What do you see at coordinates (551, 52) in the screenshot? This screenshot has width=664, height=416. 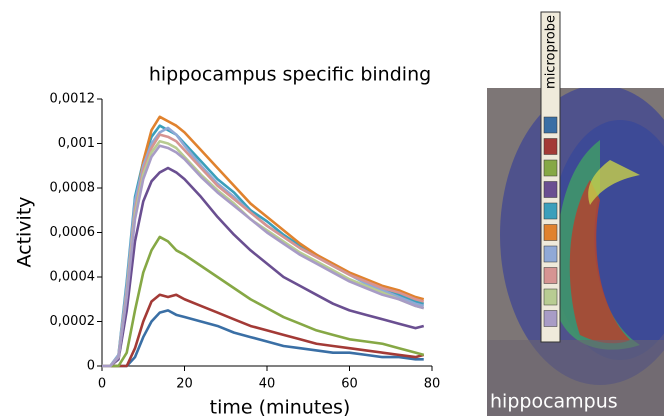 I see `legend-title: microprobe` at bounding box center [551, 52].